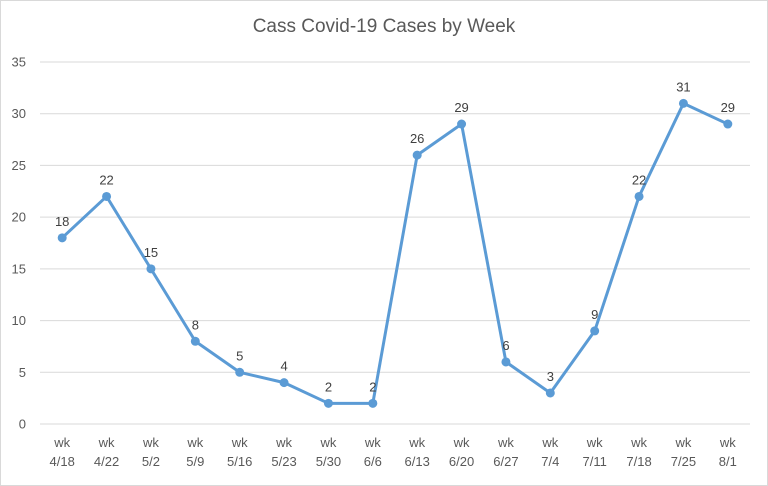 The height and width of the screenshot is (486, 768). Describe the element at coordinates (151, 452) in the screenshot. I see `x-tick-label-2: wk 5/2` at that location.